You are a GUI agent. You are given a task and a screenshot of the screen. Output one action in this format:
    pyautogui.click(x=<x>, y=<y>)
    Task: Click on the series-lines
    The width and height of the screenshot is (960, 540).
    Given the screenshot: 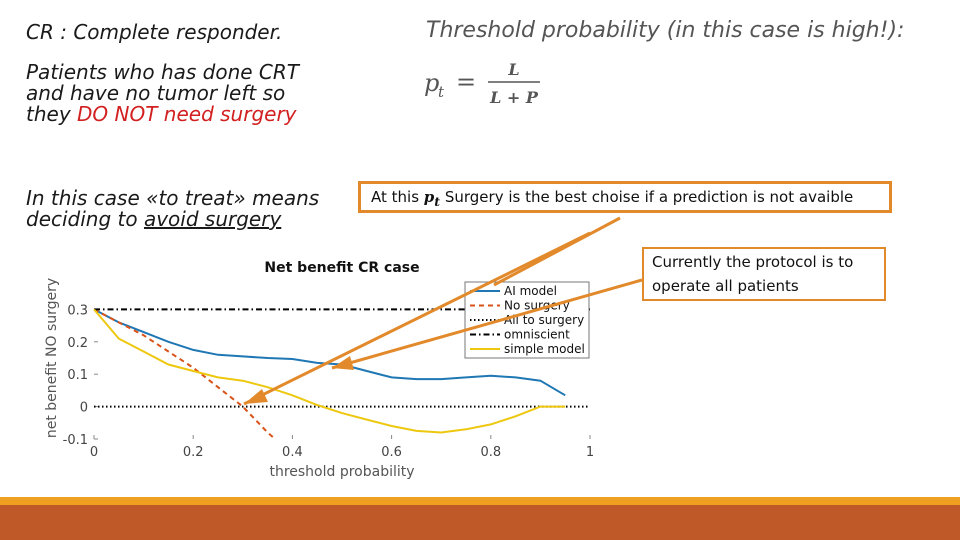 What is the action you would take?
    pyautogui.click(x=341, y=374)
    